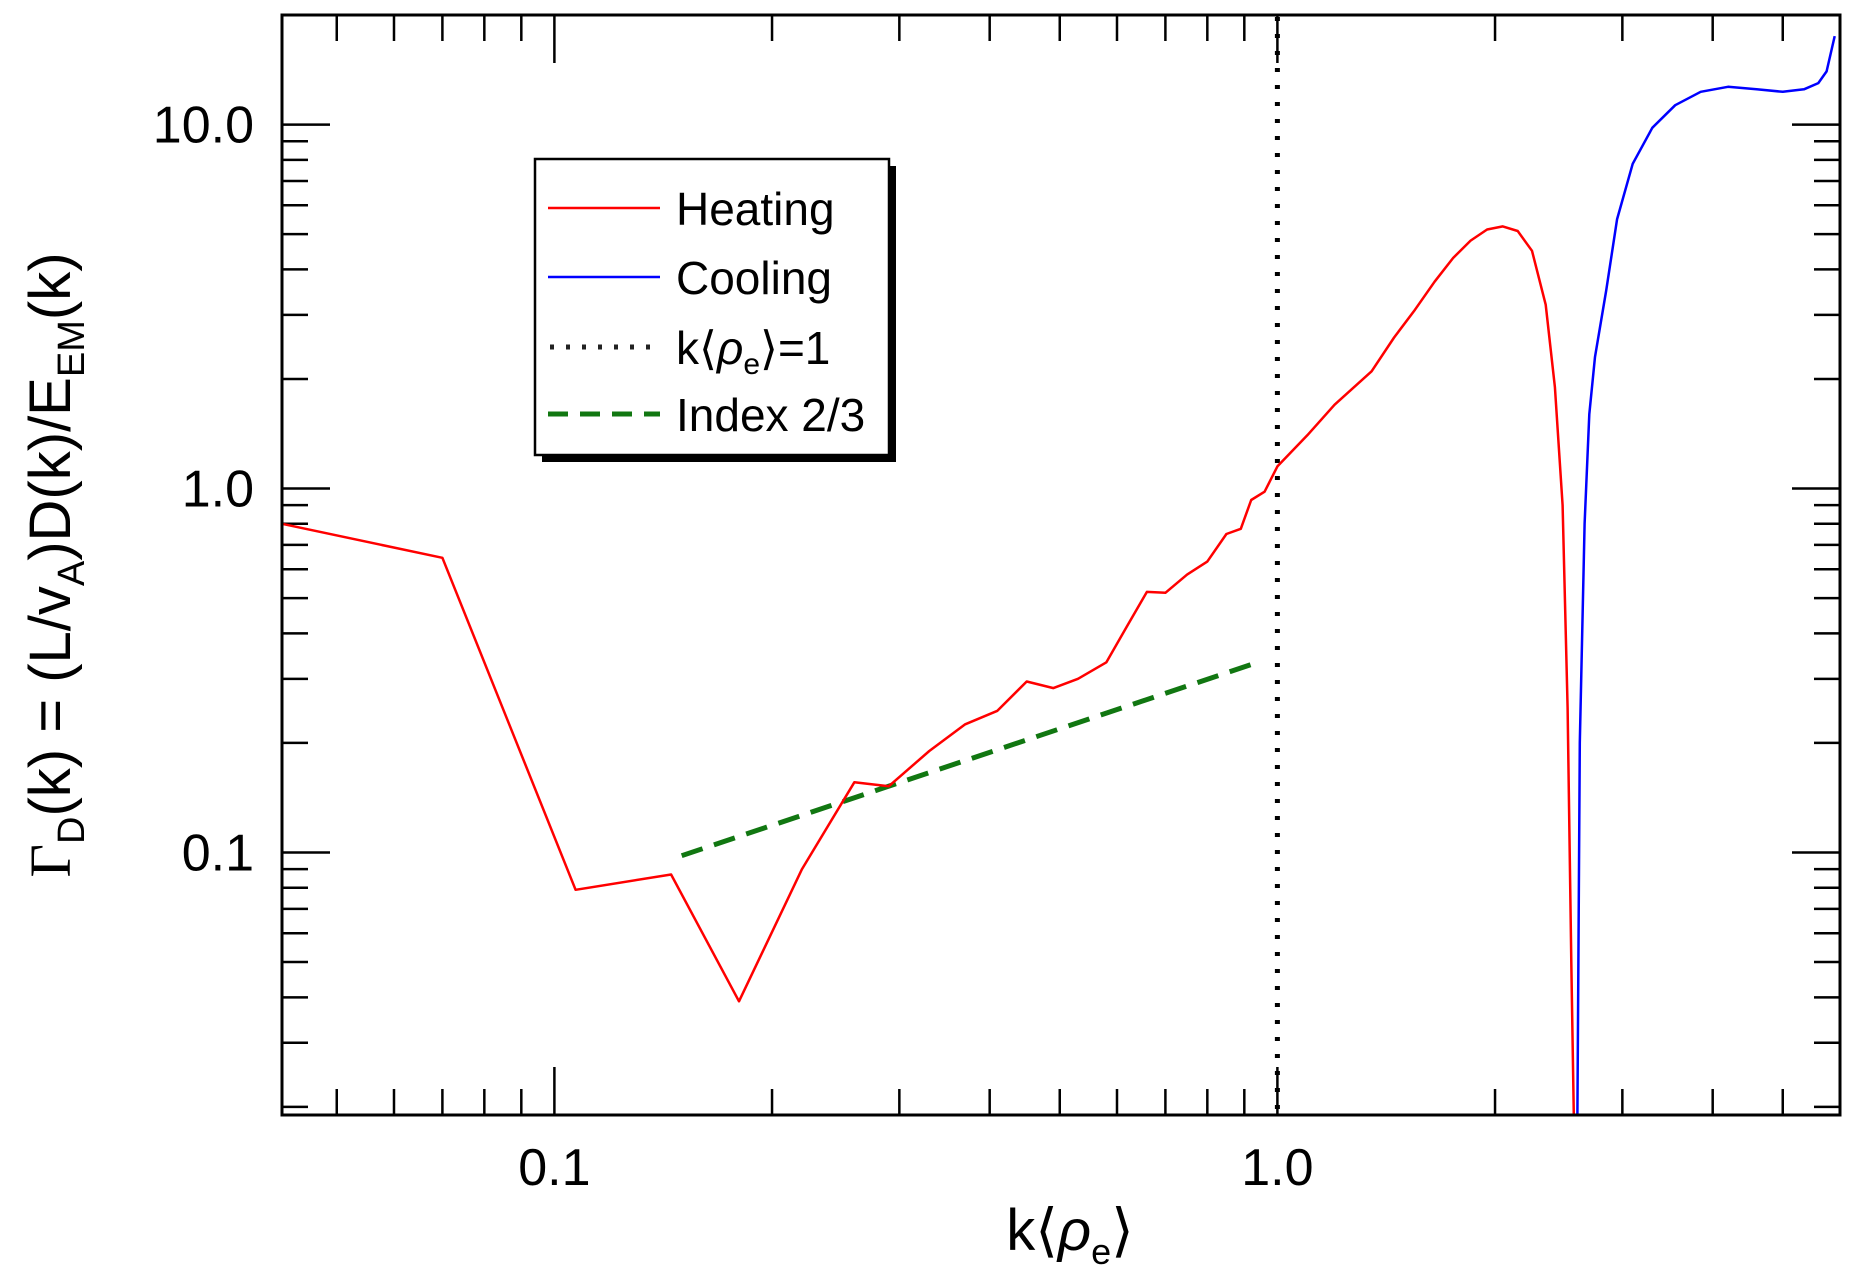 This screenshot has width=1857, height=1283. I want to click on x-tick-label: 0.1, so click(554, 1168).